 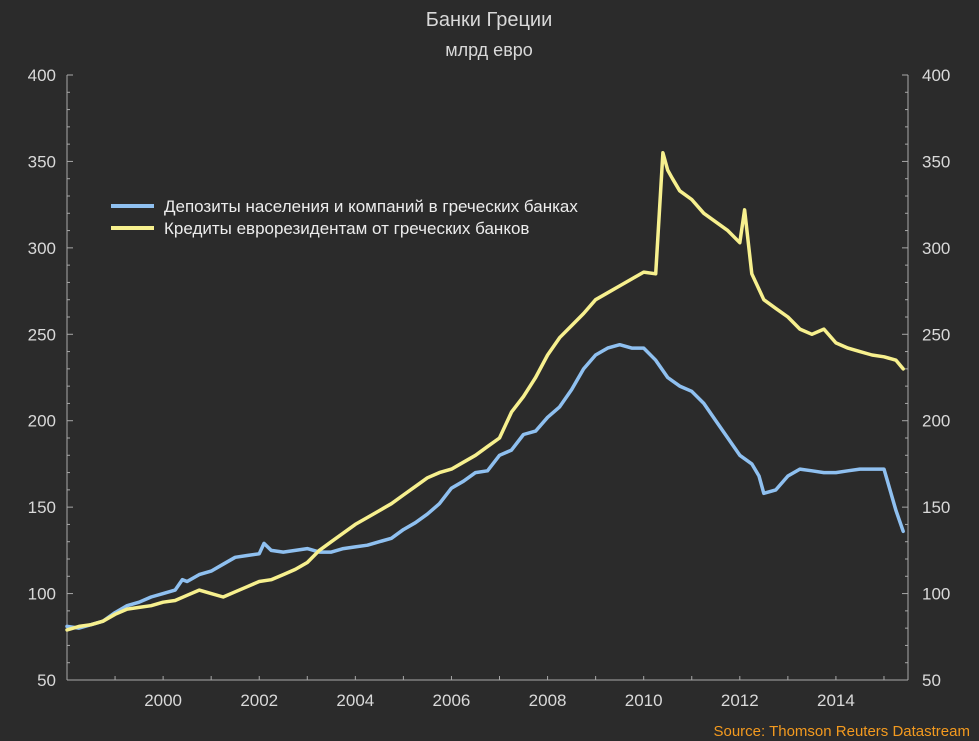 I want to click on y-tick-label-right: 300, so click(x=936, y=248).